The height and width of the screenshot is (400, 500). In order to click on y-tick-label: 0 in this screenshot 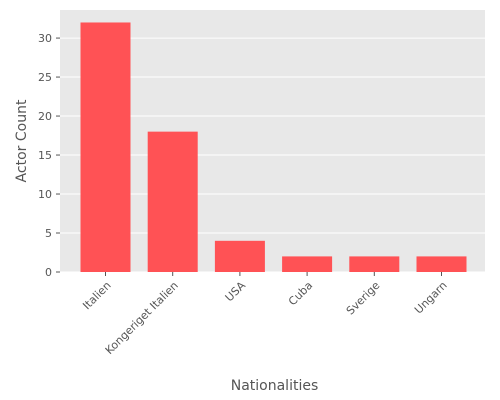, I will do `click(48, 272)`.